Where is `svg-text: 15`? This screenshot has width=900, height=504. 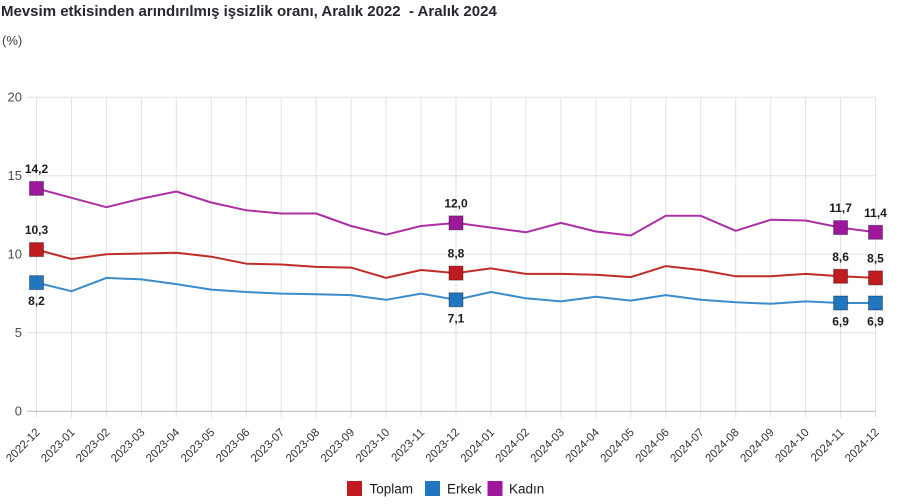 svg-text: 15 is located at coordinates (15, 175).